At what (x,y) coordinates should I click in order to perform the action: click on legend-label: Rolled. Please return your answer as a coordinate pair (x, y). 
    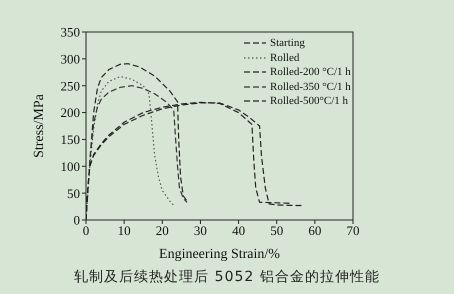
    Looking at the image, I should click on (285, 57).